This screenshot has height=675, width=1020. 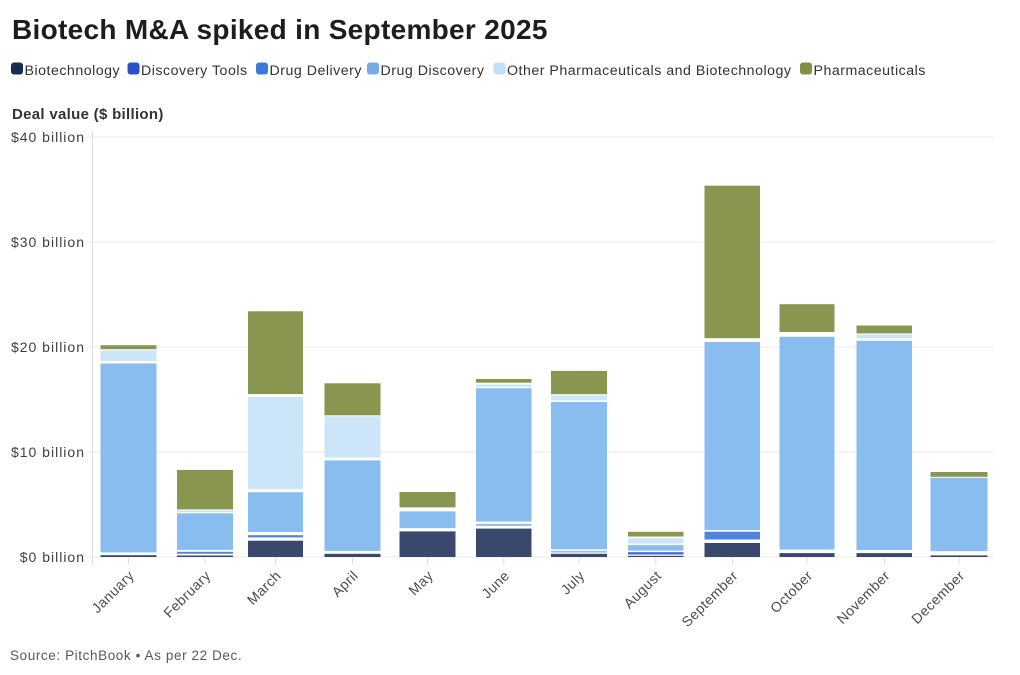 I want to click on svg-text: Drug Delivery, so click(x=316, y=71).